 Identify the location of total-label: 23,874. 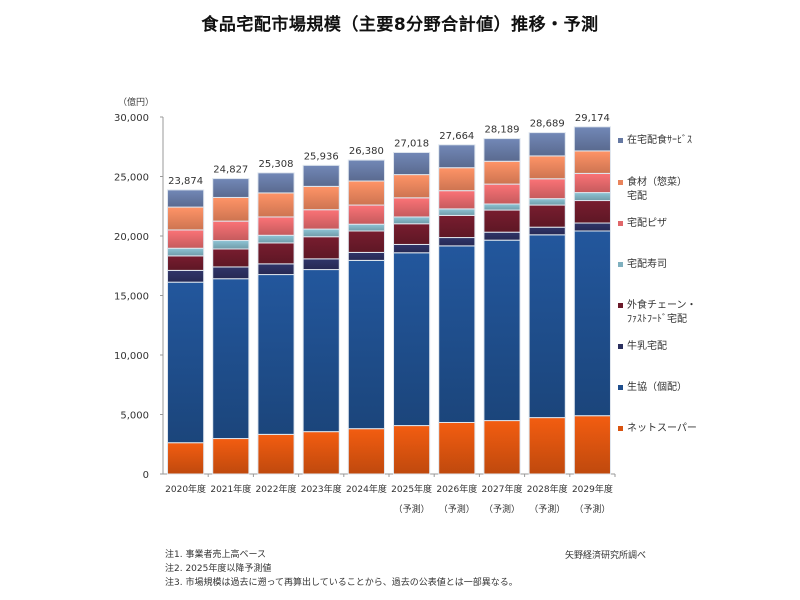
(185, 181).